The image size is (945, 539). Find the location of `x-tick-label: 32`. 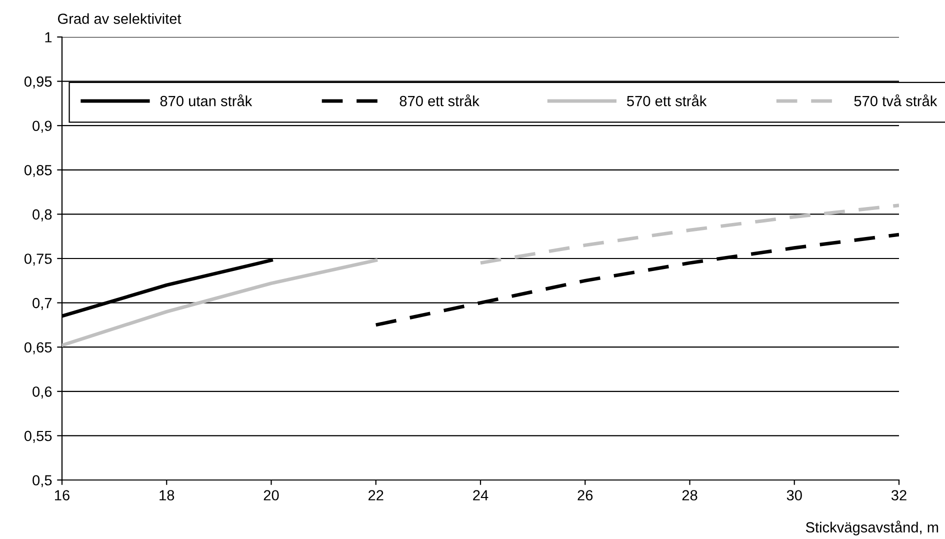

x-tick-label: 32 is located at coordinates (898, 495).